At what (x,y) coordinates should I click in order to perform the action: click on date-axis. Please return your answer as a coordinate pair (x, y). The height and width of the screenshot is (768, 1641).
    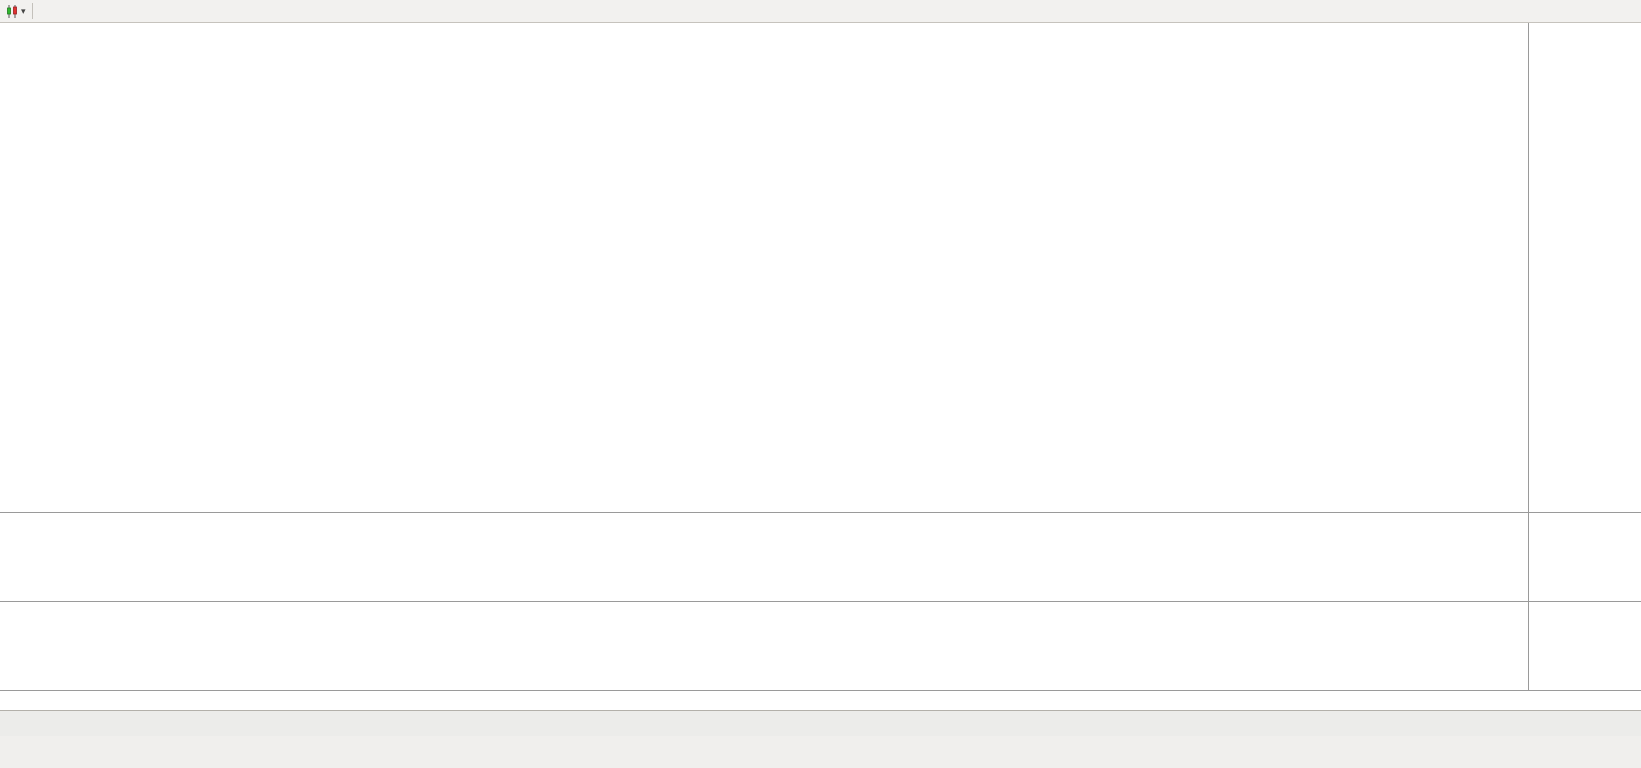
    Looking at the image, I should click on (764, 700).